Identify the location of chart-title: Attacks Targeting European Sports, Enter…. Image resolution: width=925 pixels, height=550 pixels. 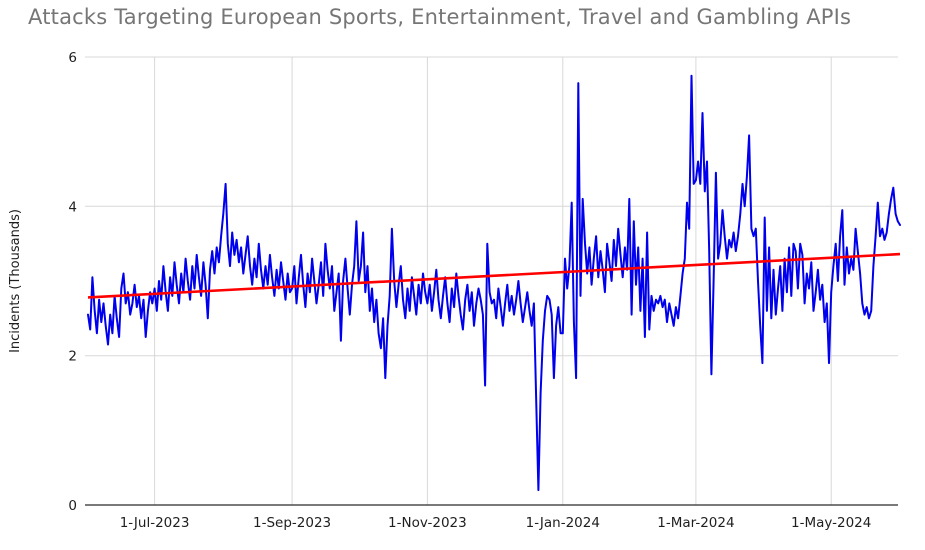
(440, 17).